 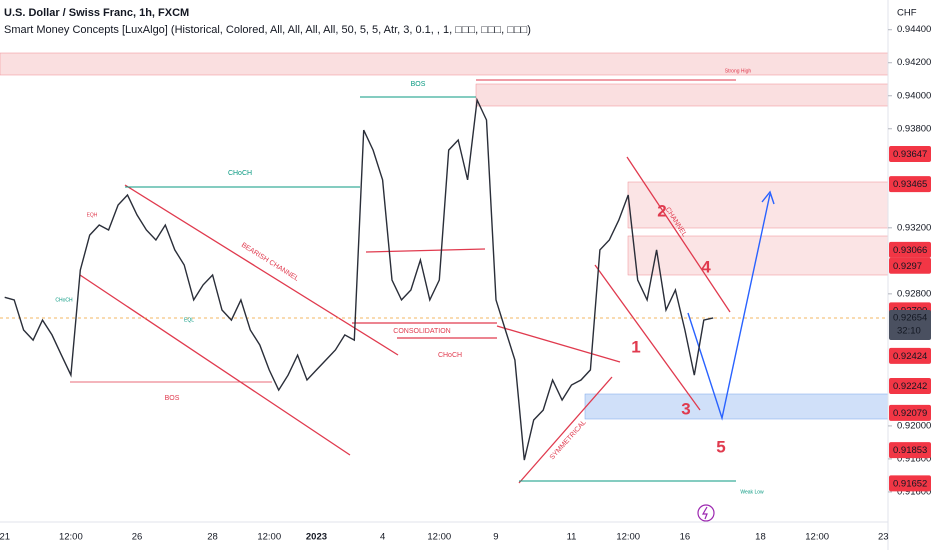 I want to click on price-label: 0.93066, so click(x=910, y=250).